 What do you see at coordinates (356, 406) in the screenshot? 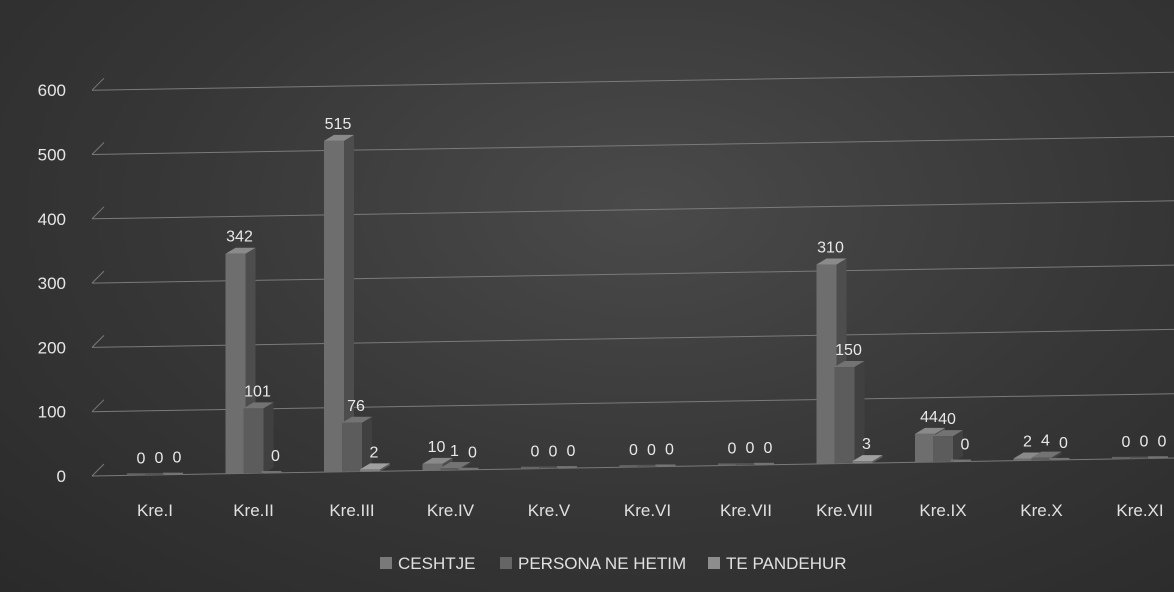
I see `data-label: 76` at bounding box center [356, 406].